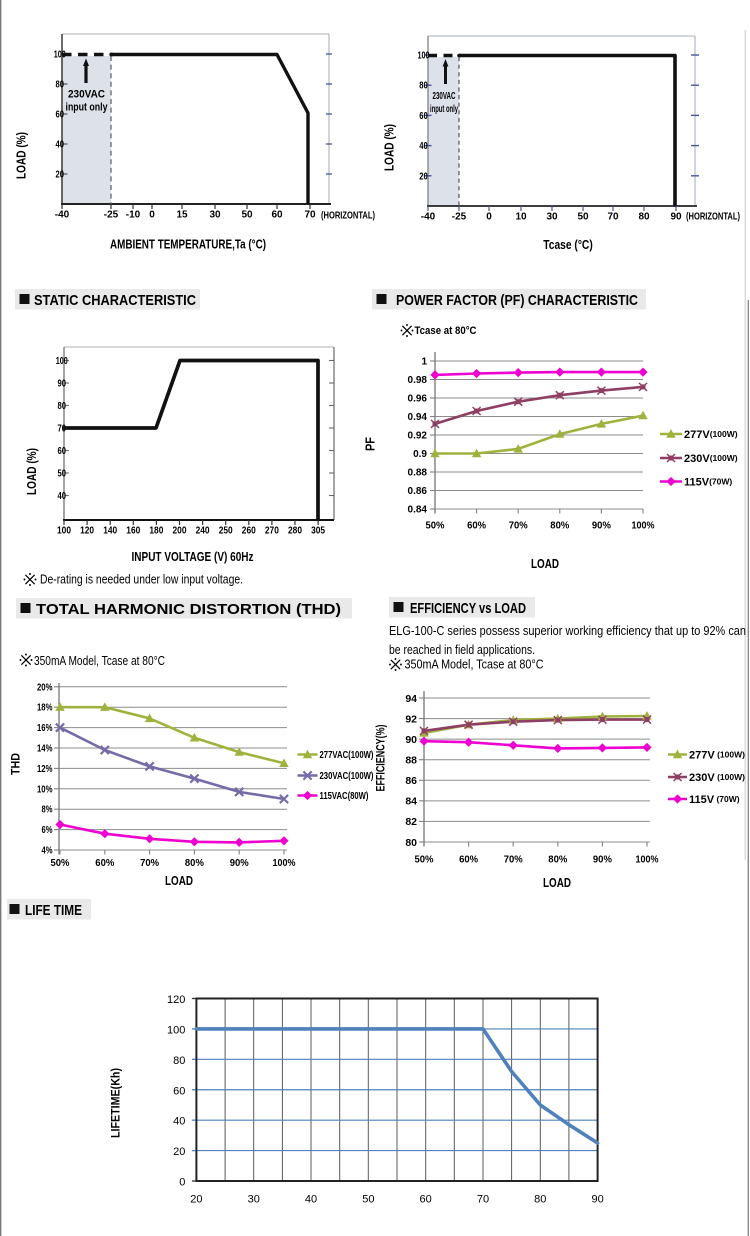 Image resolution: width=750 pixels, height=1236 pixels. What do you see at coordinates (568, 245) in the screenshot?
I see `svg-text: Tcase (°C)` at bounding box center [568, 245].